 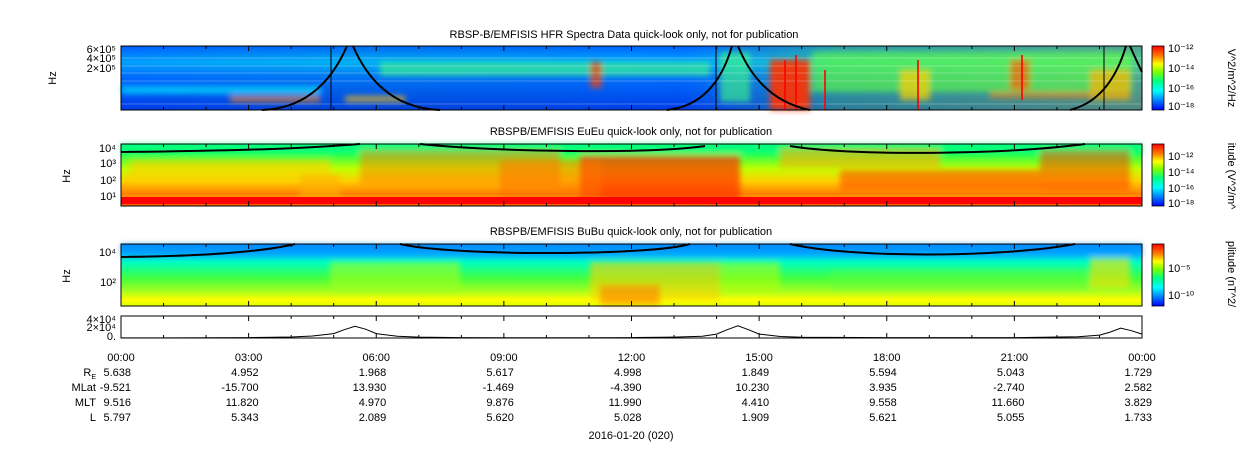 What do you see at coordinates (1138, 373) in the screenshot?
I see `ephem-value: 1.729` at bounding box center [1138, 373].